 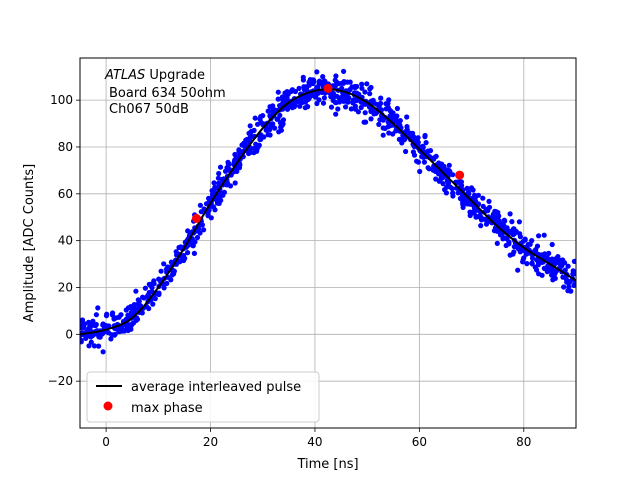 I want to click on legend-box, so click(x=203, y=397).